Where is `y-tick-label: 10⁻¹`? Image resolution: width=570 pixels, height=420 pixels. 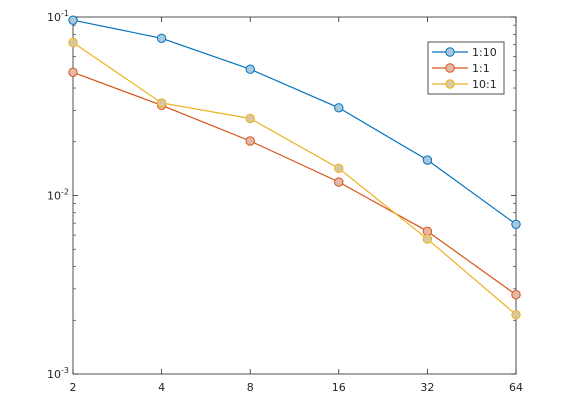
y-tick-label: 10⁻¹ is located at coordinates (58, 16).